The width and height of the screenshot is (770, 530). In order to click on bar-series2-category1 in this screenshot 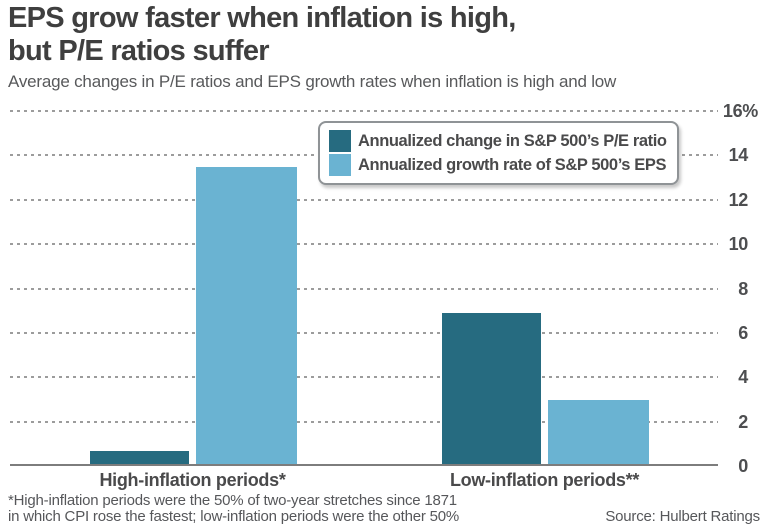, I will do `click(246, 315)`.